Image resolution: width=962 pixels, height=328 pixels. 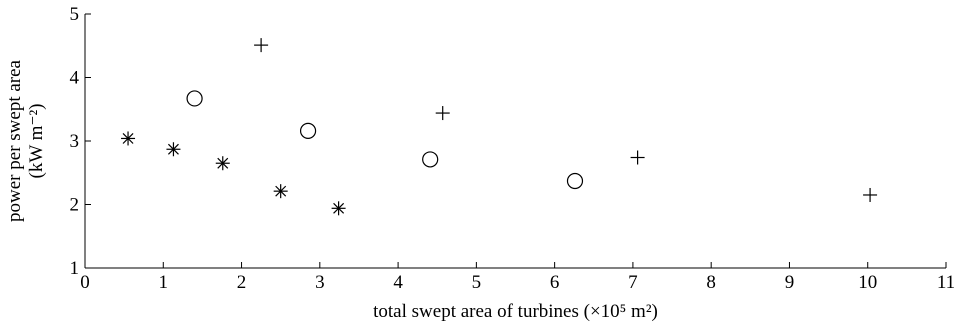 What do you see at coordinates (75, 268) in the screenshot?
I see `y-tick-label-1: 1` at bounding box center [75, 268].